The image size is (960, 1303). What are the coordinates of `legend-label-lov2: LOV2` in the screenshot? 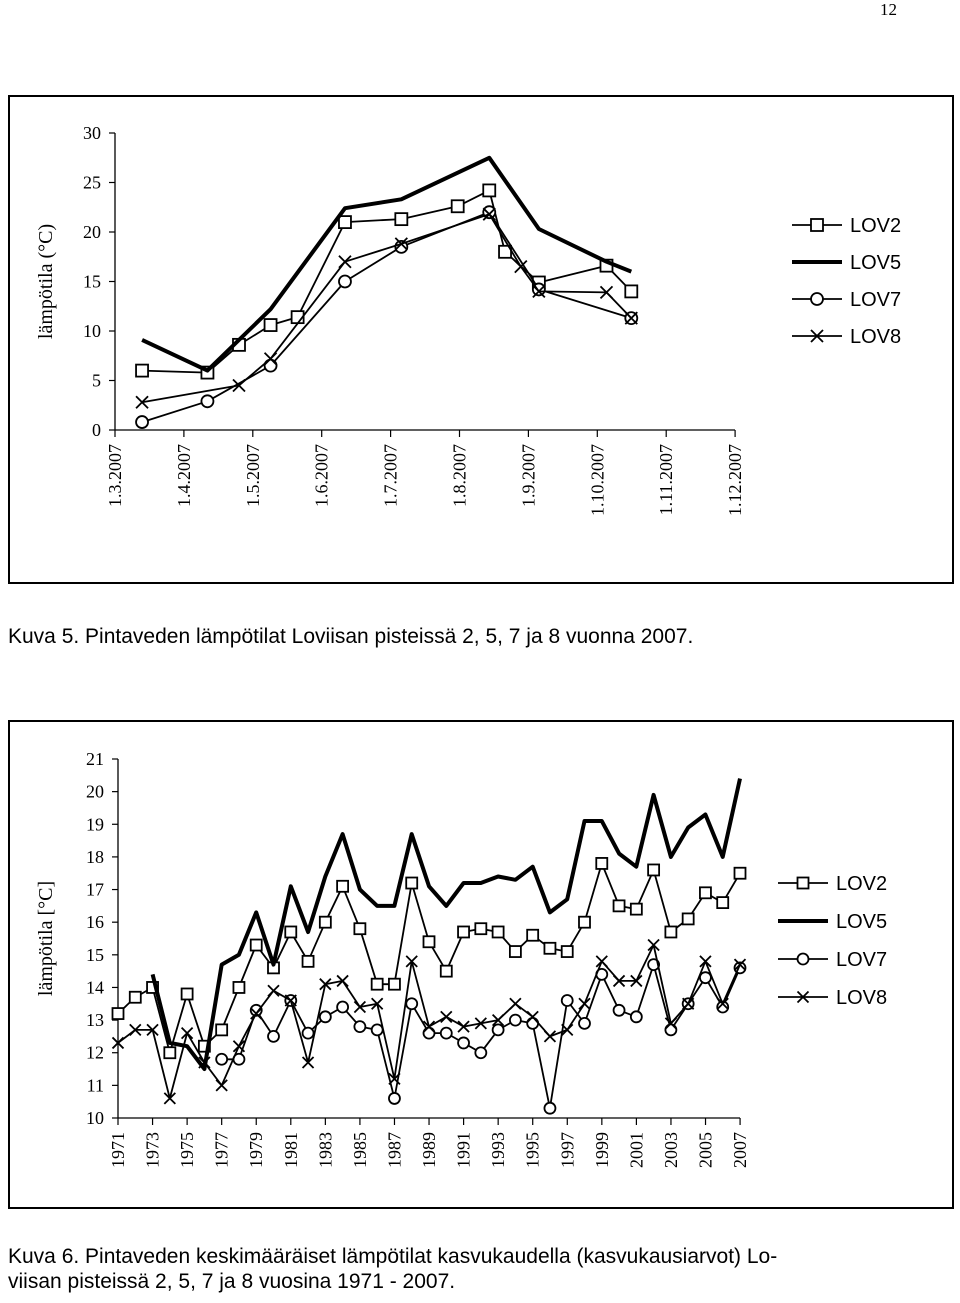 It's located at (861, 884).